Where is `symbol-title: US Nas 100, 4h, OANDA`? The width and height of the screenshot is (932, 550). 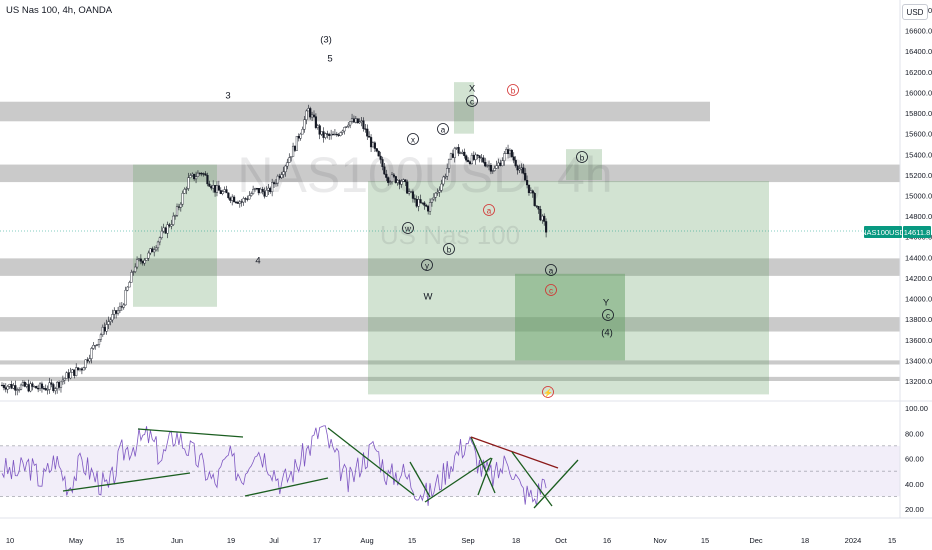
symbol-title: US Nas 100, 4h, OANDA is located at coordinates (59, 10).